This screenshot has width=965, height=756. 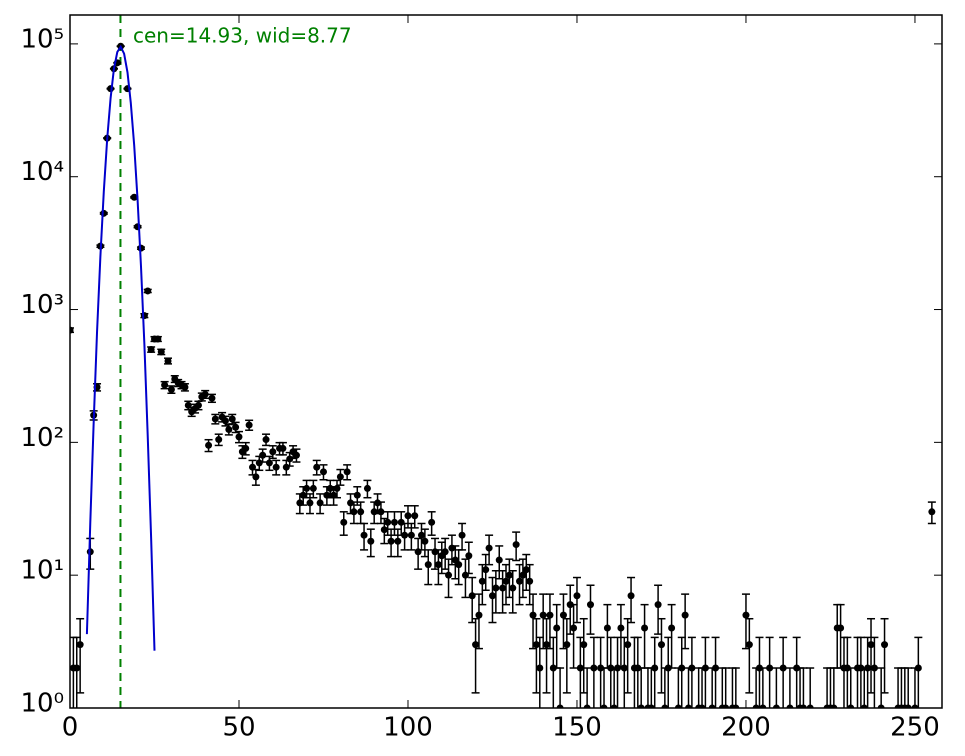 I want to click on x-tick-label: 150, so click(x=577, y=728).